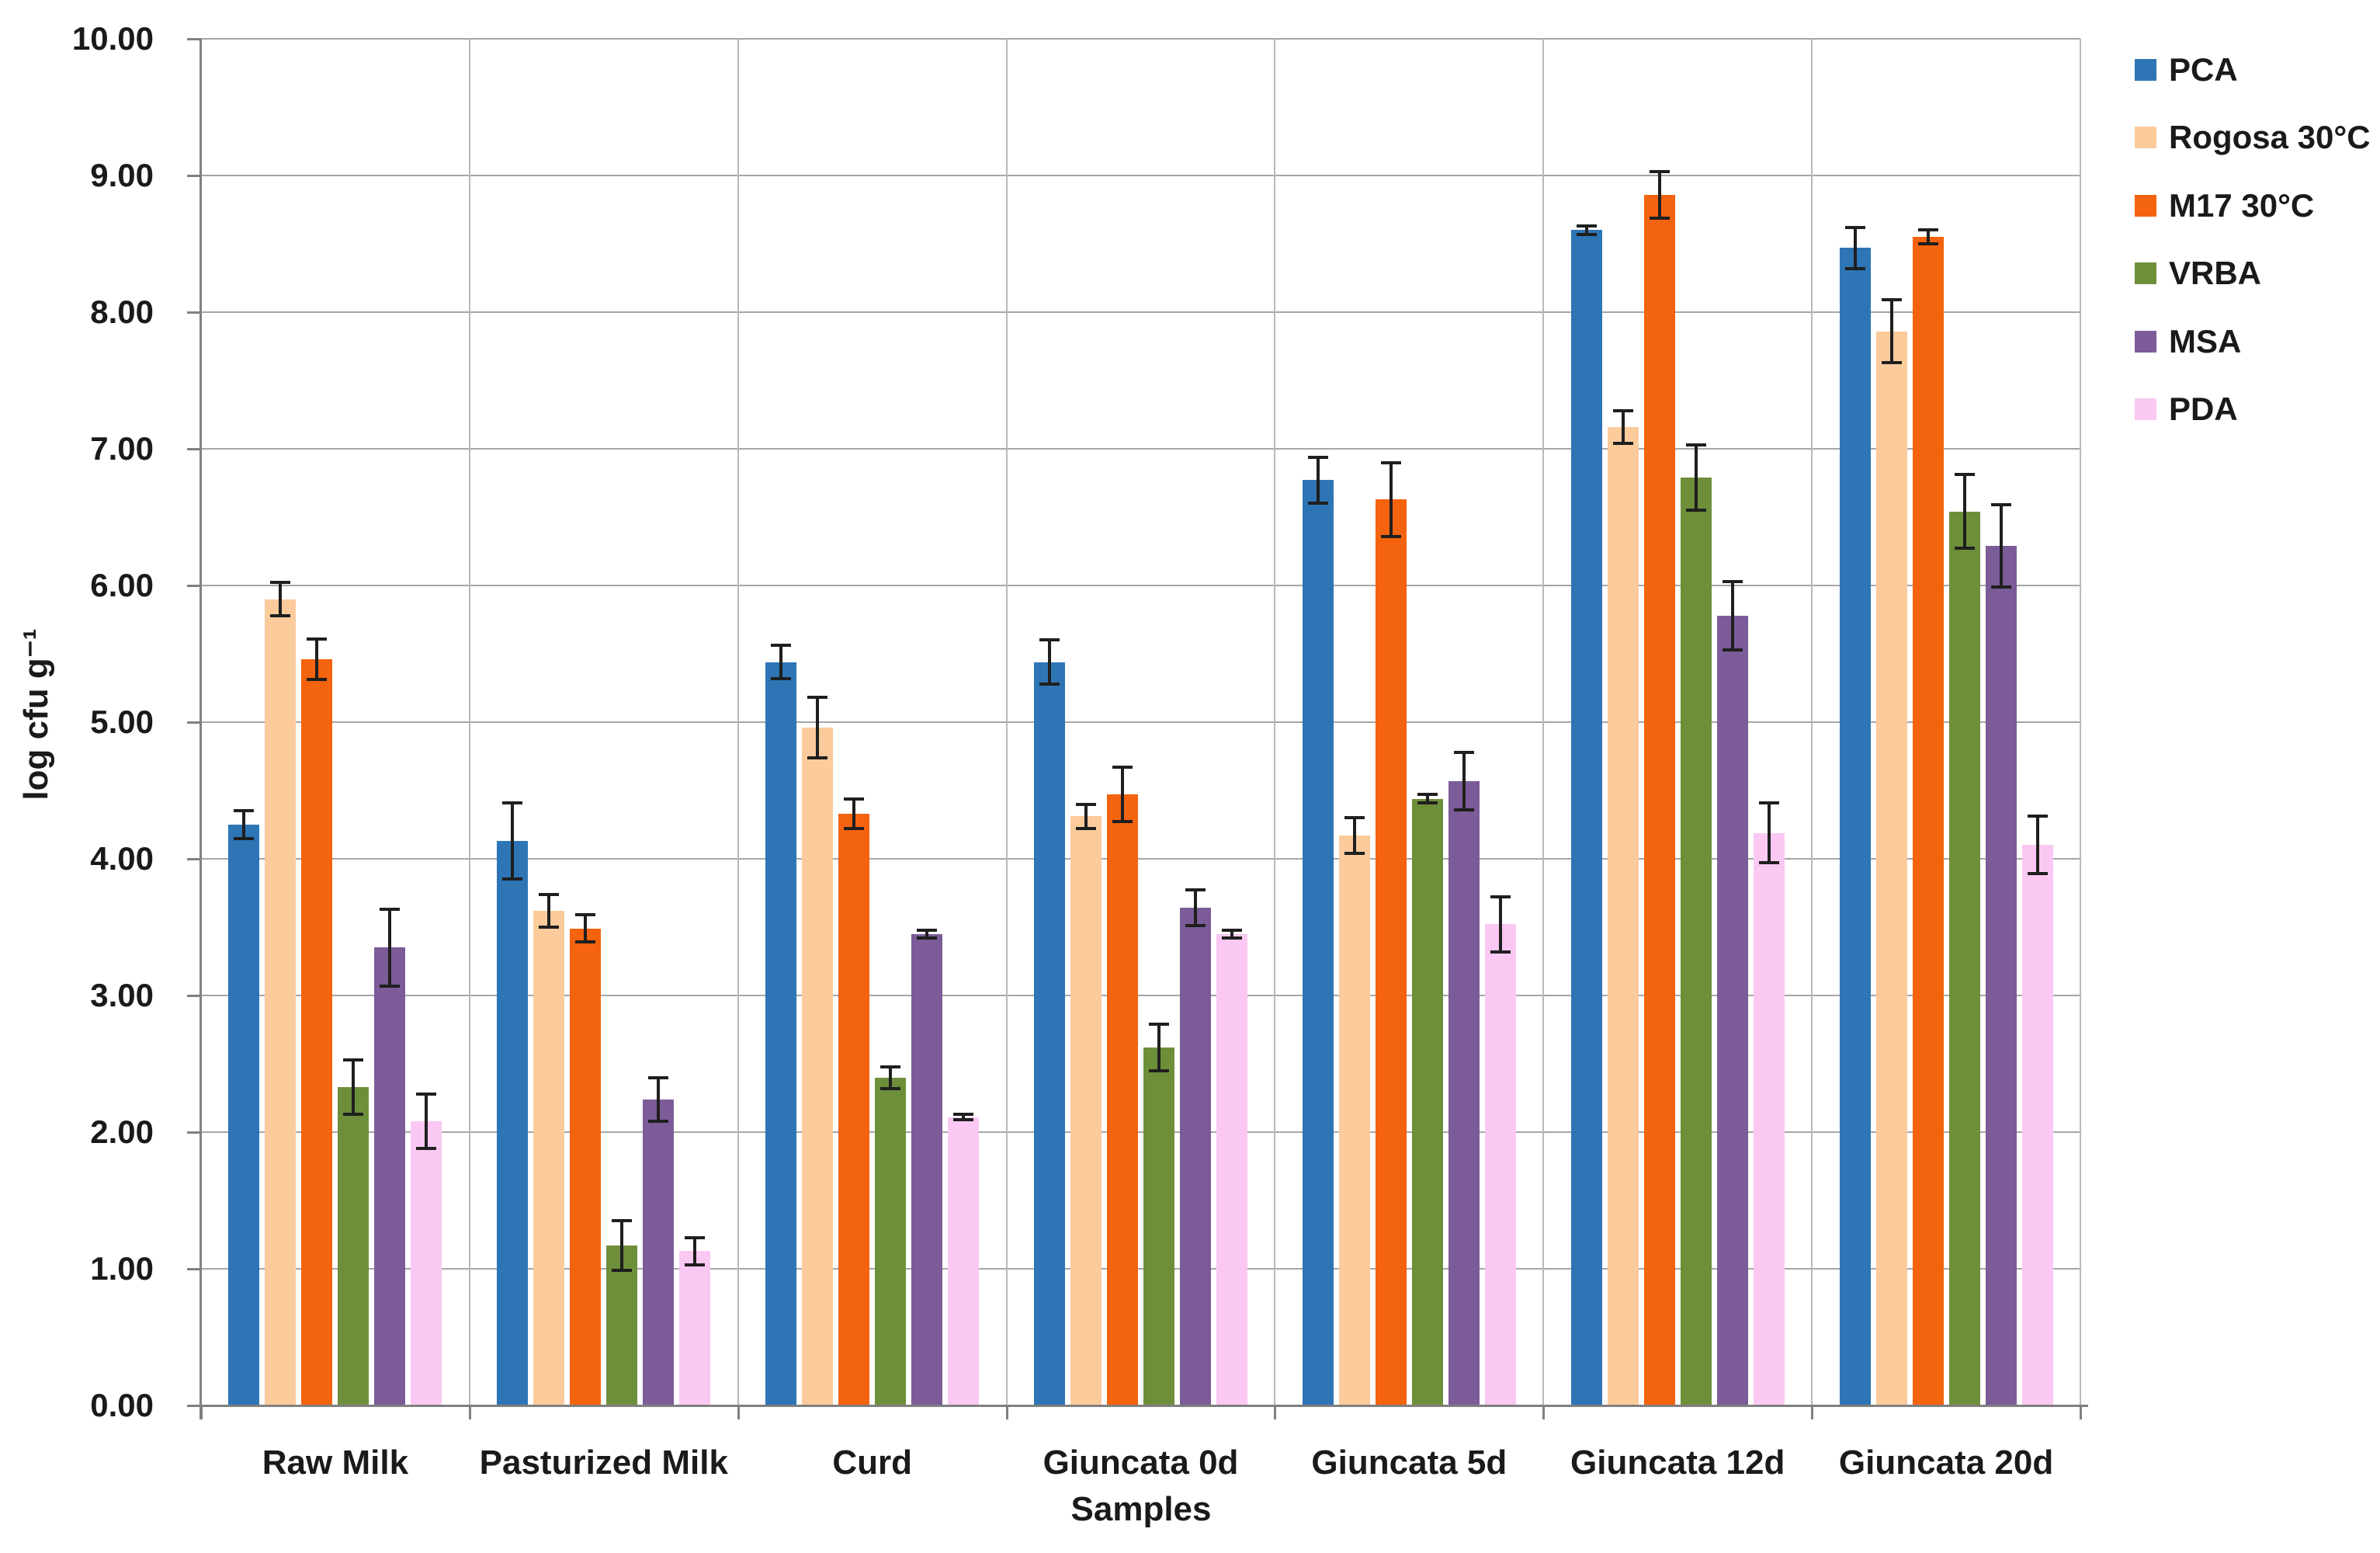 This screenshot has height=1553, width=2380. Describe the element at coordinates (1143, 1406) in the screenshot. I see `x-axis-line` at that location.